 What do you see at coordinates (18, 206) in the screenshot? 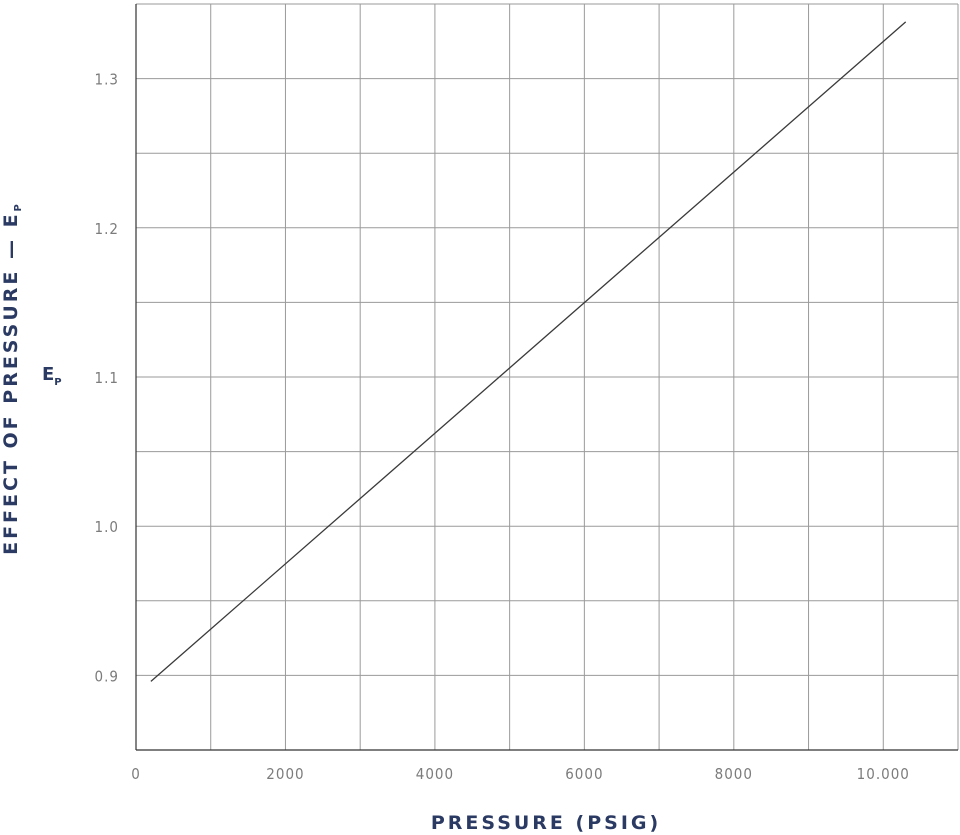
I see `y-axis-title-subscript: P` at bounding box center [18, 206].